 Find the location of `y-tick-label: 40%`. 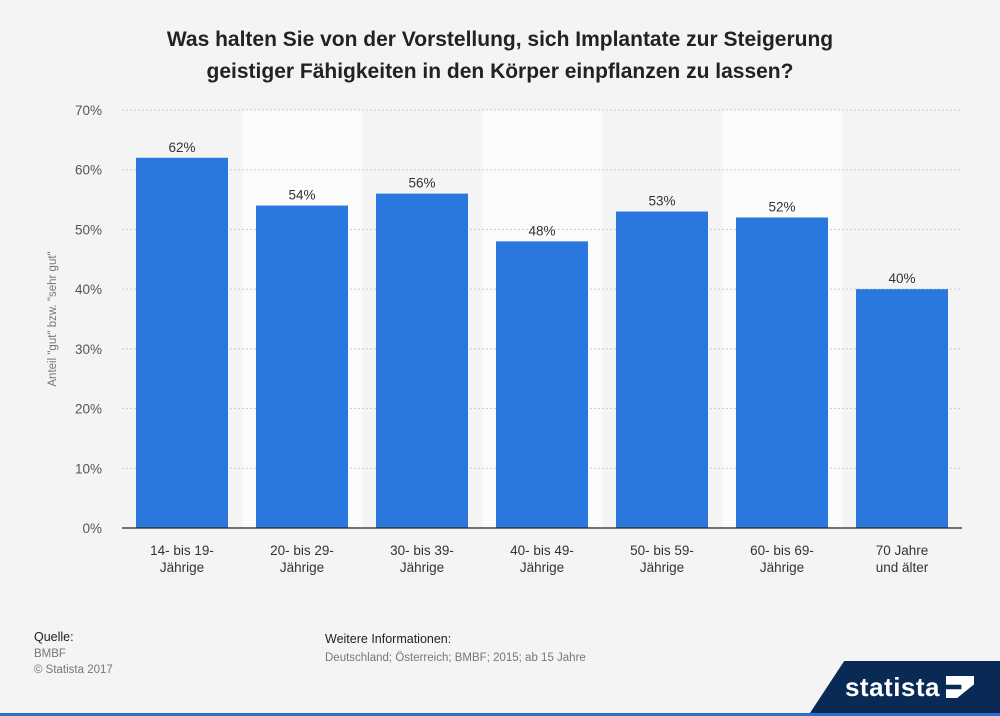

y-tick-label: 40% is located at coordinates (88, 289).